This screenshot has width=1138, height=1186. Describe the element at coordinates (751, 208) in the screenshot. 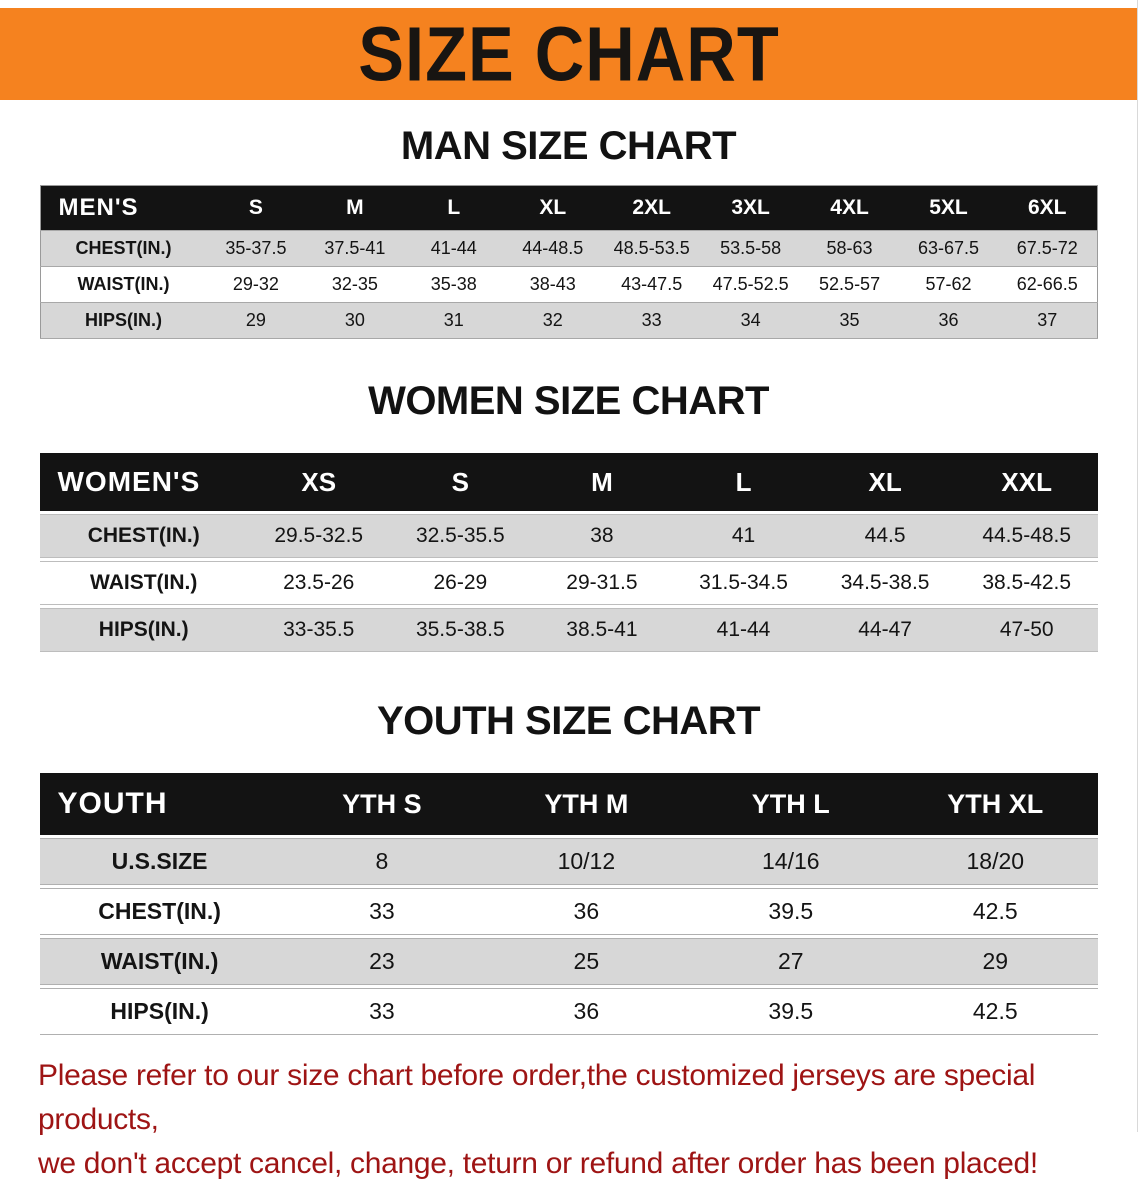

I see `size-header-cell: 3XL` at that location.